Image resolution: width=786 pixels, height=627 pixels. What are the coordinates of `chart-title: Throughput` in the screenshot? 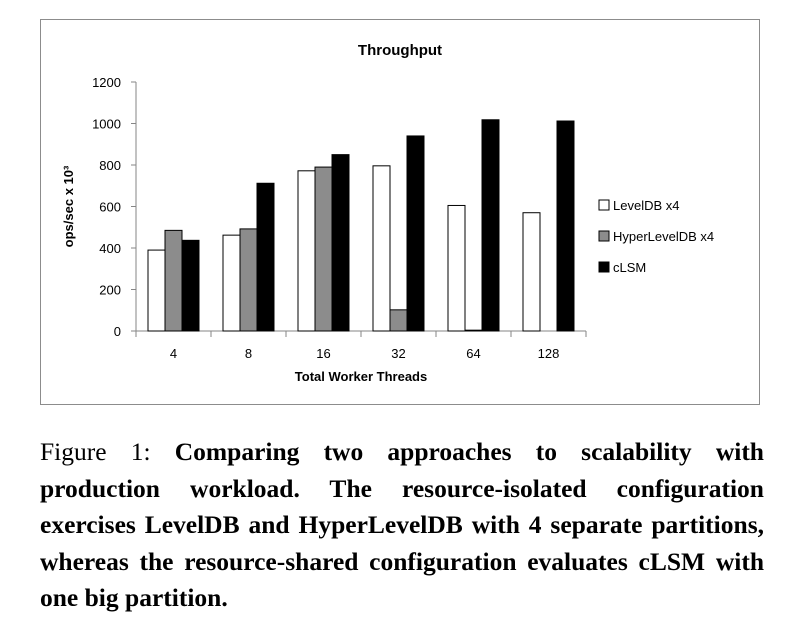 It's located at (400, 50).